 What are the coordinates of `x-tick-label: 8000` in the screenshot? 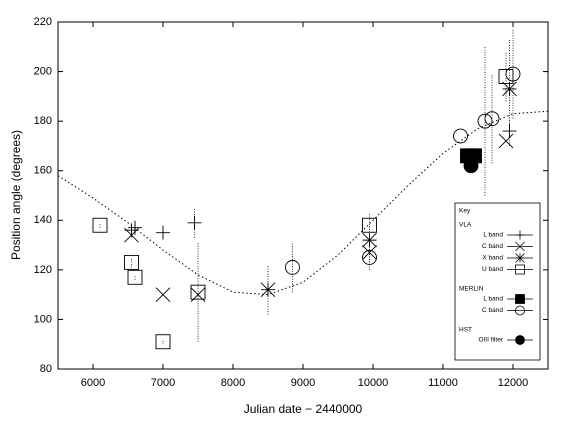 It's located at (233, 383).